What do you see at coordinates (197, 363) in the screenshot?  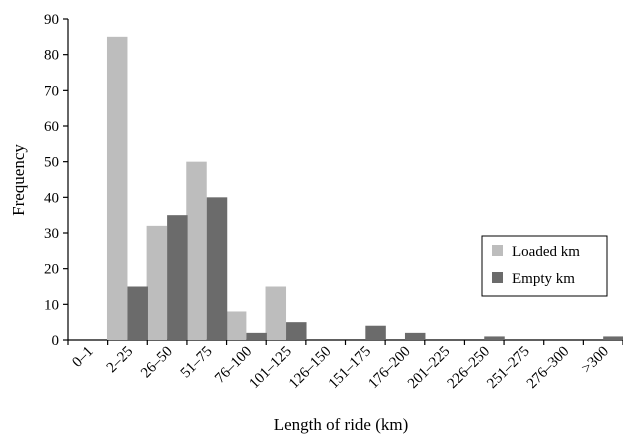 I see `x-tick-label: 51–75` at bounding box center [197, 363].